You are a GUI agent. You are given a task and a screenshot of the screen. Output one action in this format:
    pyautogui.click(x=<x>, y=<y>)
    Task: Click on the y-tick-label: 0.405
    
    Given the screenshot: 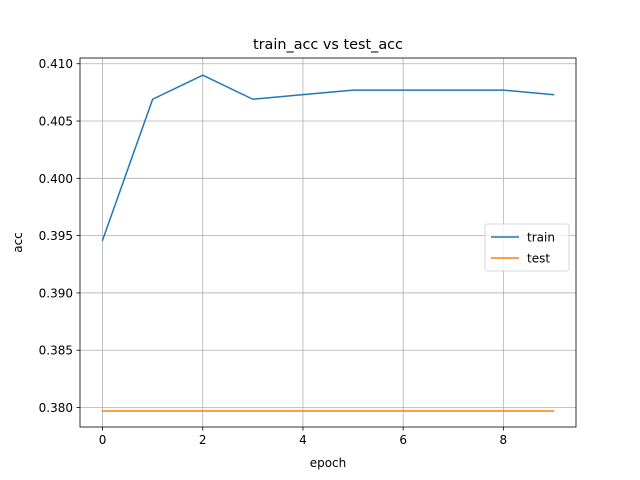 What is the action you would take?
    pyautogui.click(x=56, y=122)
    